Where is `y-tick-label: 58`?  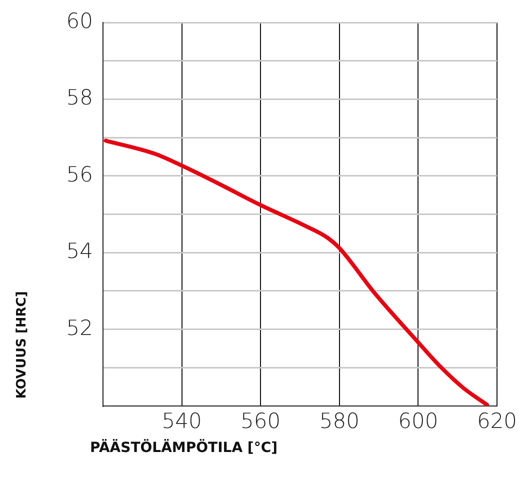
y-tick-label: 58 is located at coordinates (79, 98).